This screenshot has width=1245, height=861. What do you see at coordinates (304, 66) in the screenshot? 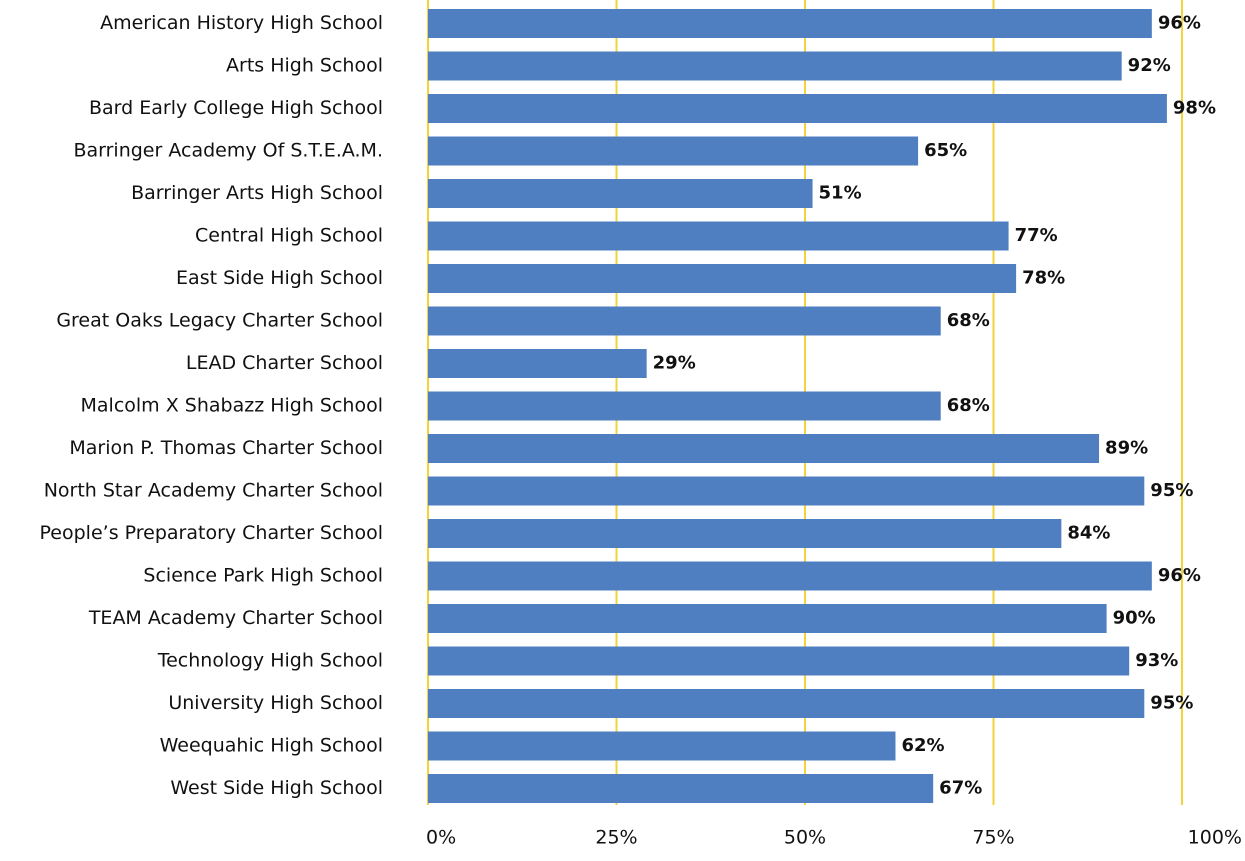
I see `category-label-1: Arts High School` at bounding box center [304, 66].